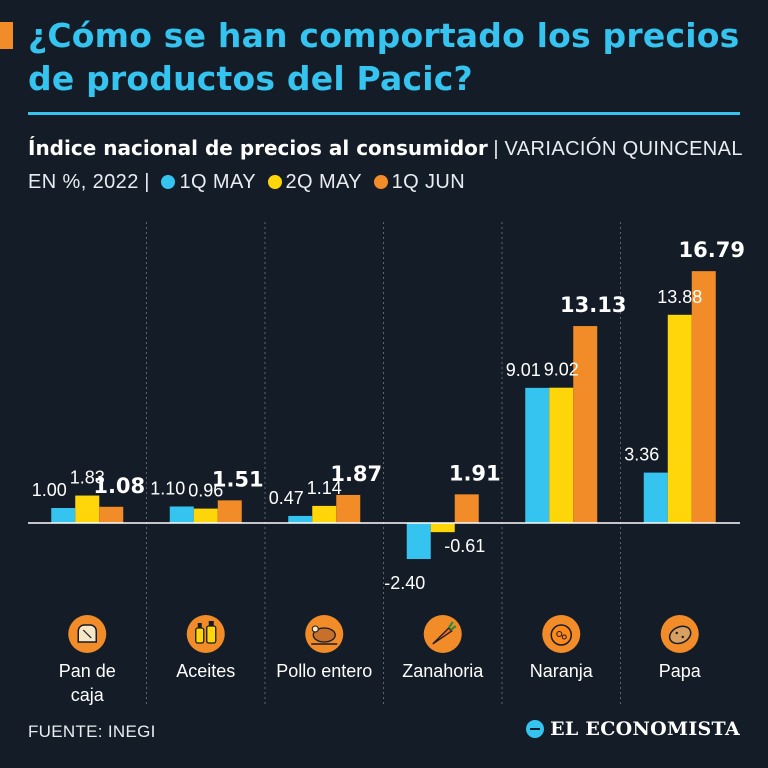 This screenshot has width=768, height=768. What do you see at coordinates (641, 455) in the screenshot?
I see `data-label-1q-may-papa: 3.36` at bounding box center [641, 455].